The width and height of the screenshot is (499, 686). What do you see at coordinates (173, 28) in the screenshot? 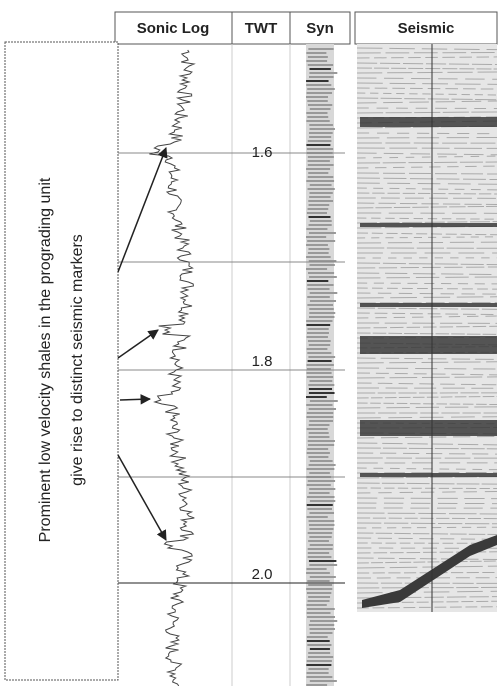
I see `header-cell` at bounding box center [173, 28].